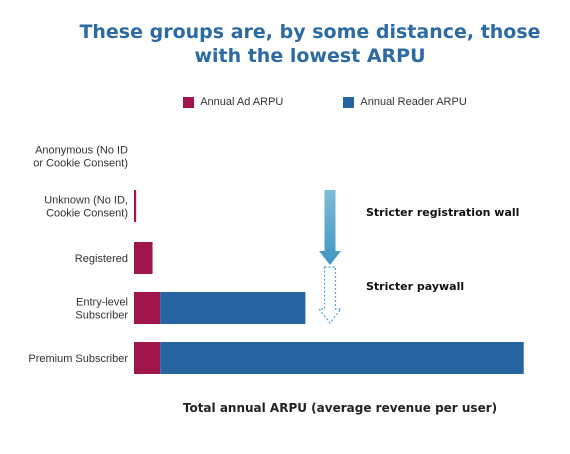 This screenshot has height=454, width=570. I want to click on arrow-dashed-paywall, so click(330, 295).